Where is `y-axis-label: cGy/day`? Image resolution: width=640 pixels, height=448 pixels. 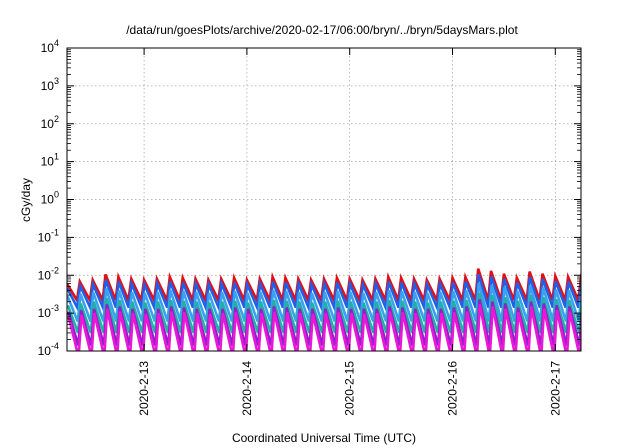
y-axis-label: cGy/day is located at coordinates (26, 200).